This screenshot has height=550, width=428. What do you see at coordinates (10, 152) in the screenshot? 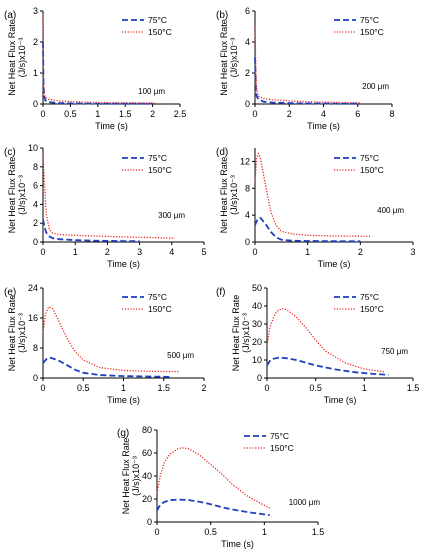
I see `panel-label: (c)` at bounding box center [10, 152].